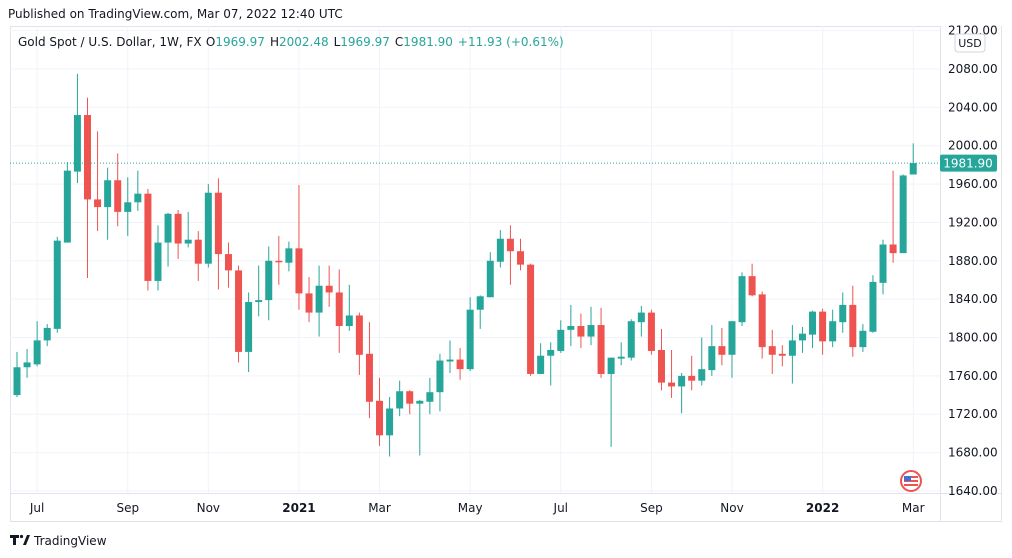 The height and width of the screenshot is (558, 1012). I want to click on currency-badge, so click(970, 43).